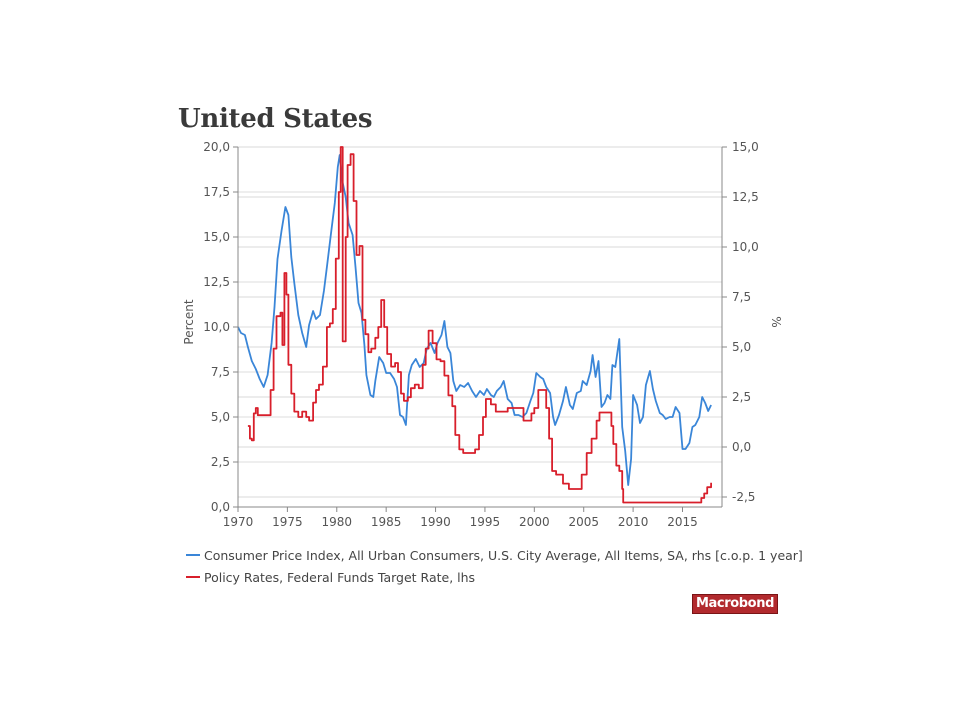  I want to click on y-right-axis-title: %, so click(776, 321).